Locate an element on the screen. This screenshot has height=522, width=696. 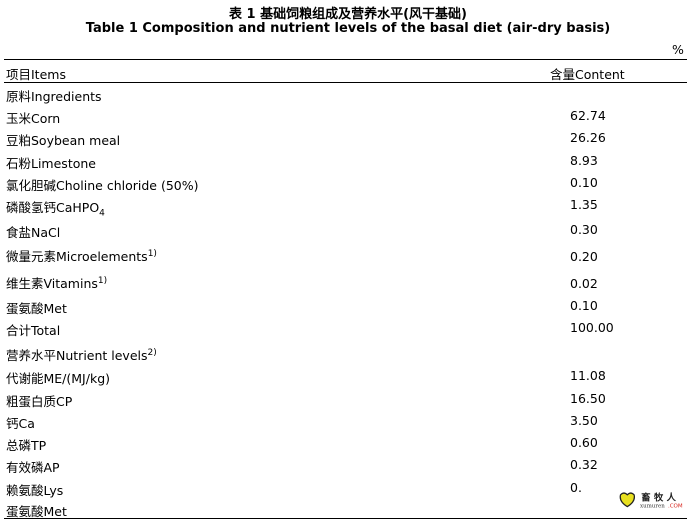
row-label: 微量元素Microelements1) is located at coordinates (81, 255).